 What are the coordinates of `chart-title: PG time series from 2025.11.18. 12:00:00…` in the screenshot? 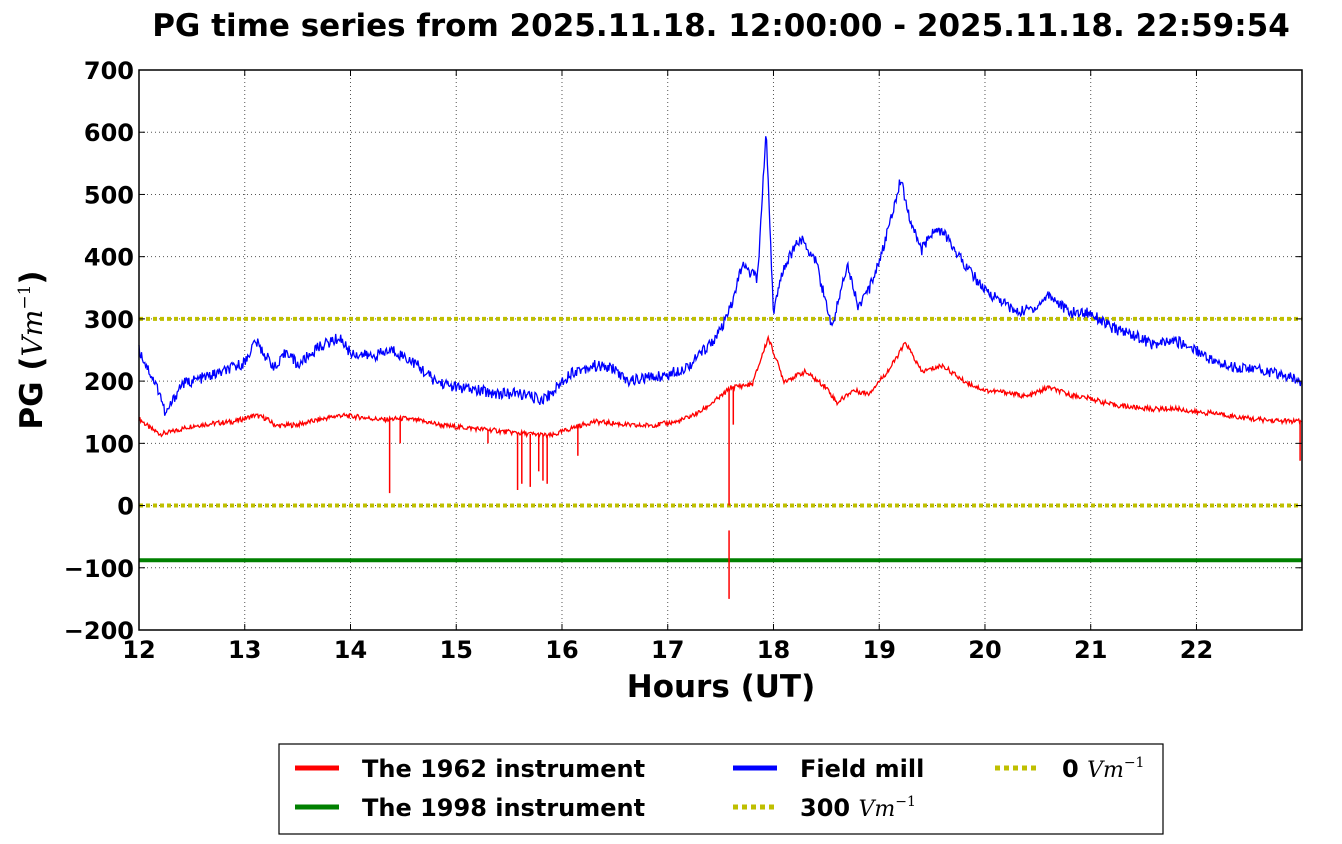 It's located at (721, 26).